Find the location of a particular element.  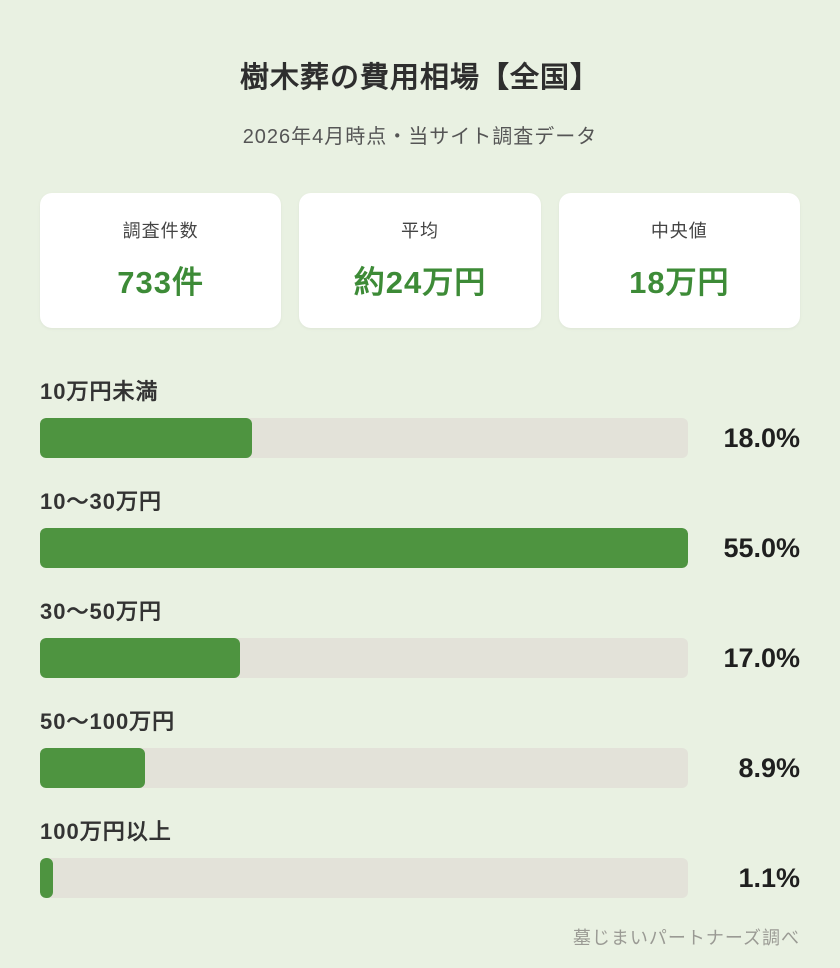

stat-value: 約24万円 is located at coordinates (420, 282).